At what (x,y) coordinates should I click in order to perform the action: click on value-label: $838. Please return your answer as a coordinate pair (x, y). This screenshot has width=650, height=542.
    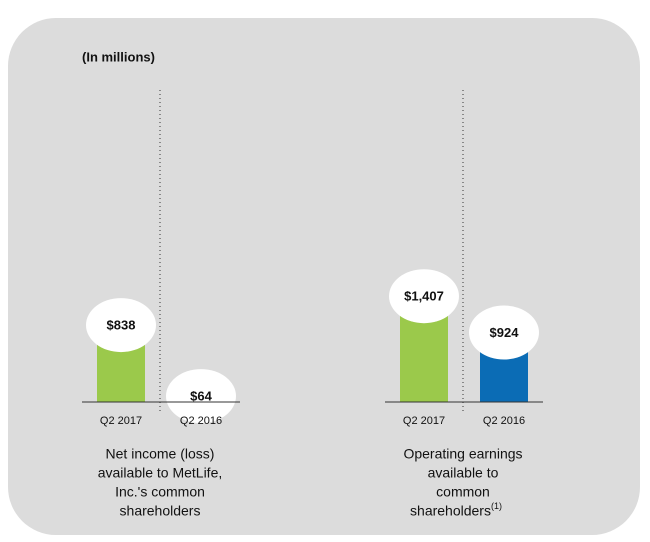
    Looking at the image, I should click on (121, 325).